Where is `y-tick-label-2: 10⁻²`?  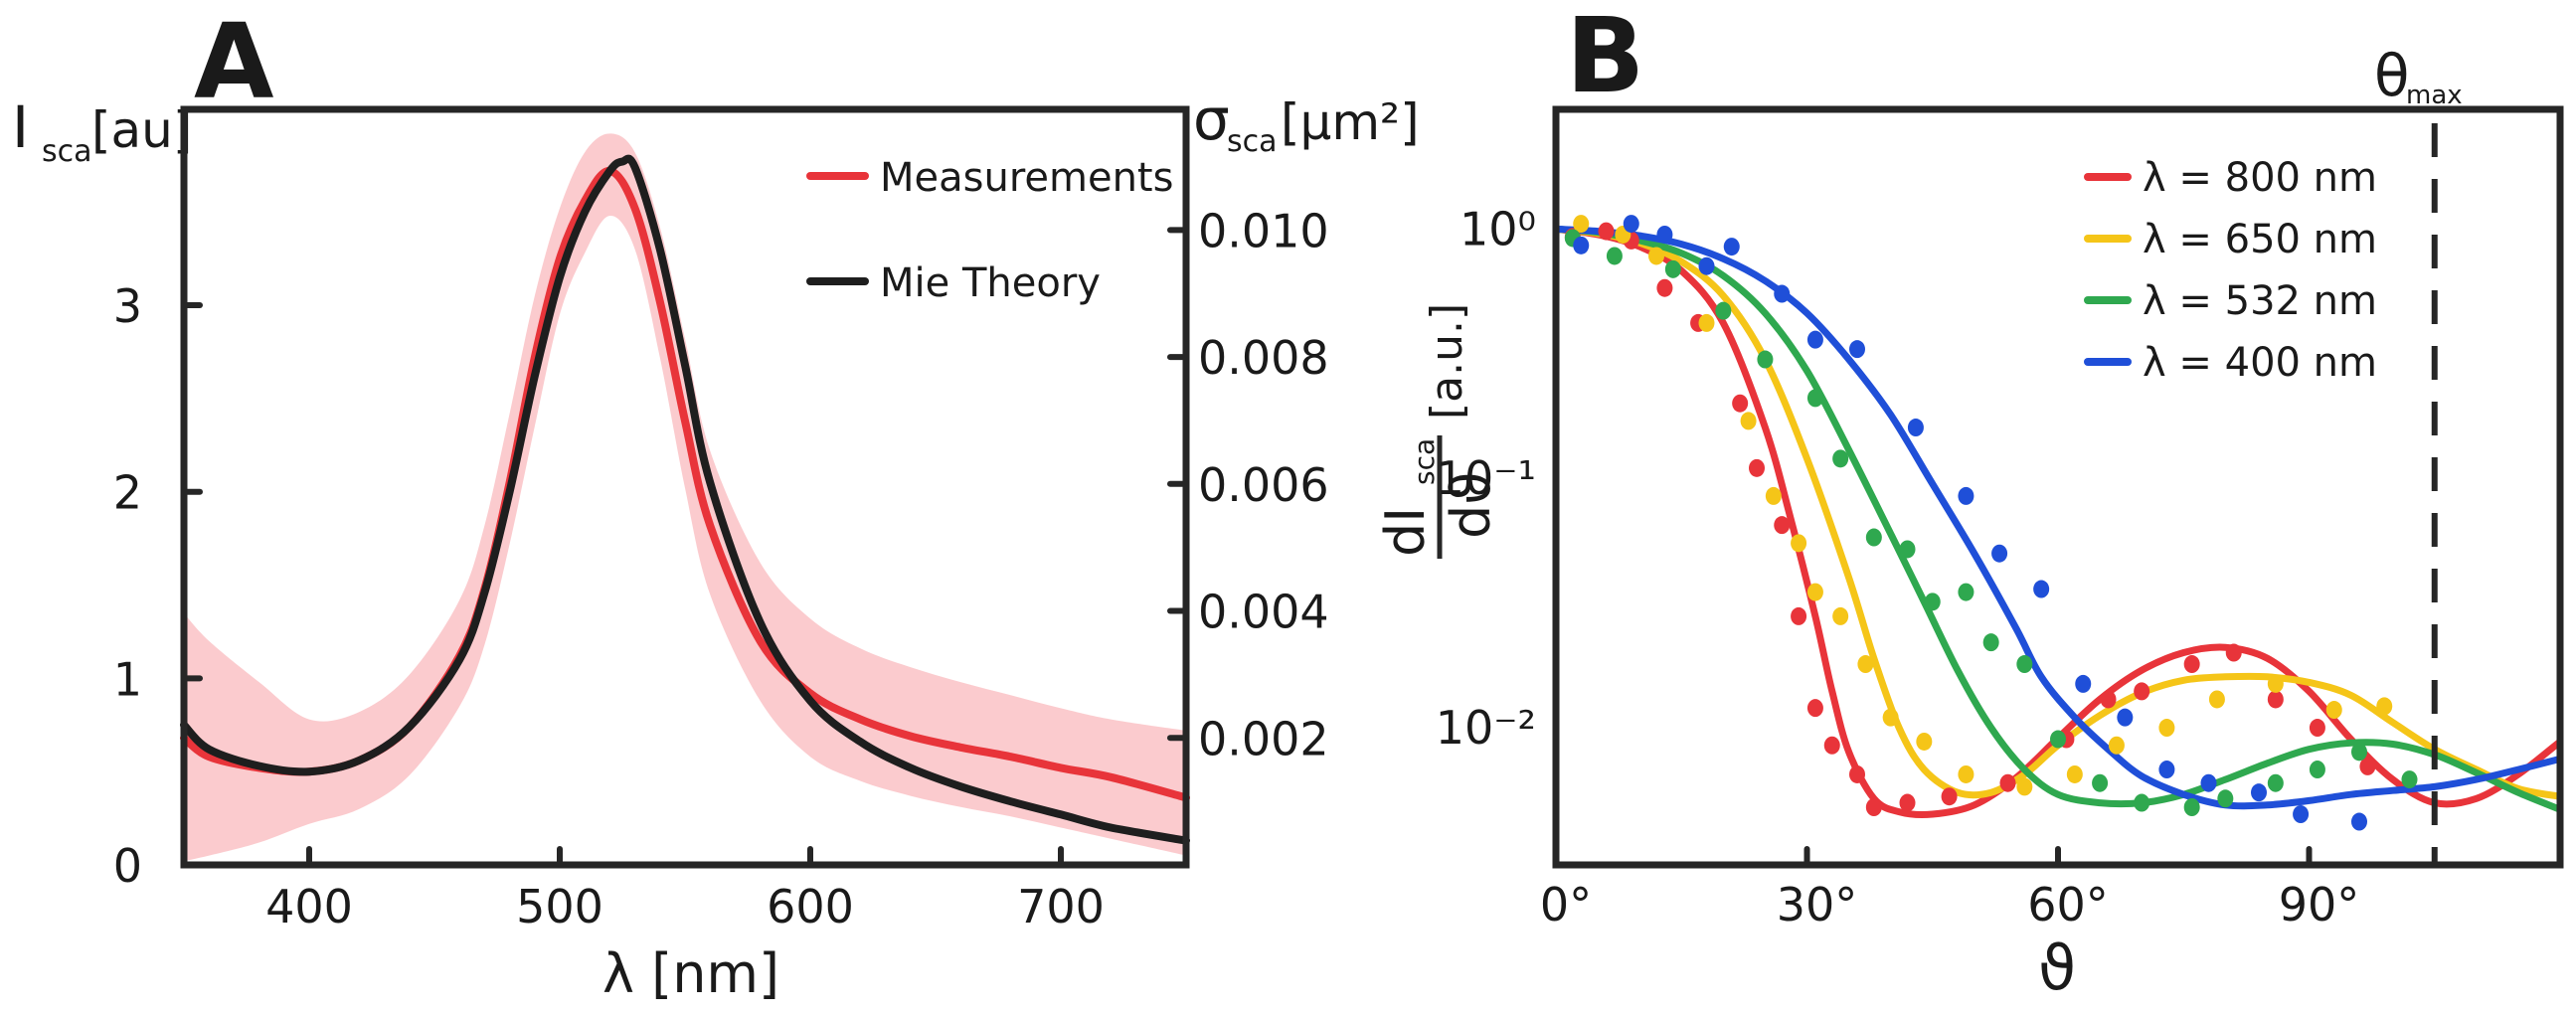
y-tick-label-2: 10⁻² is located at coordinates (1486, 728).